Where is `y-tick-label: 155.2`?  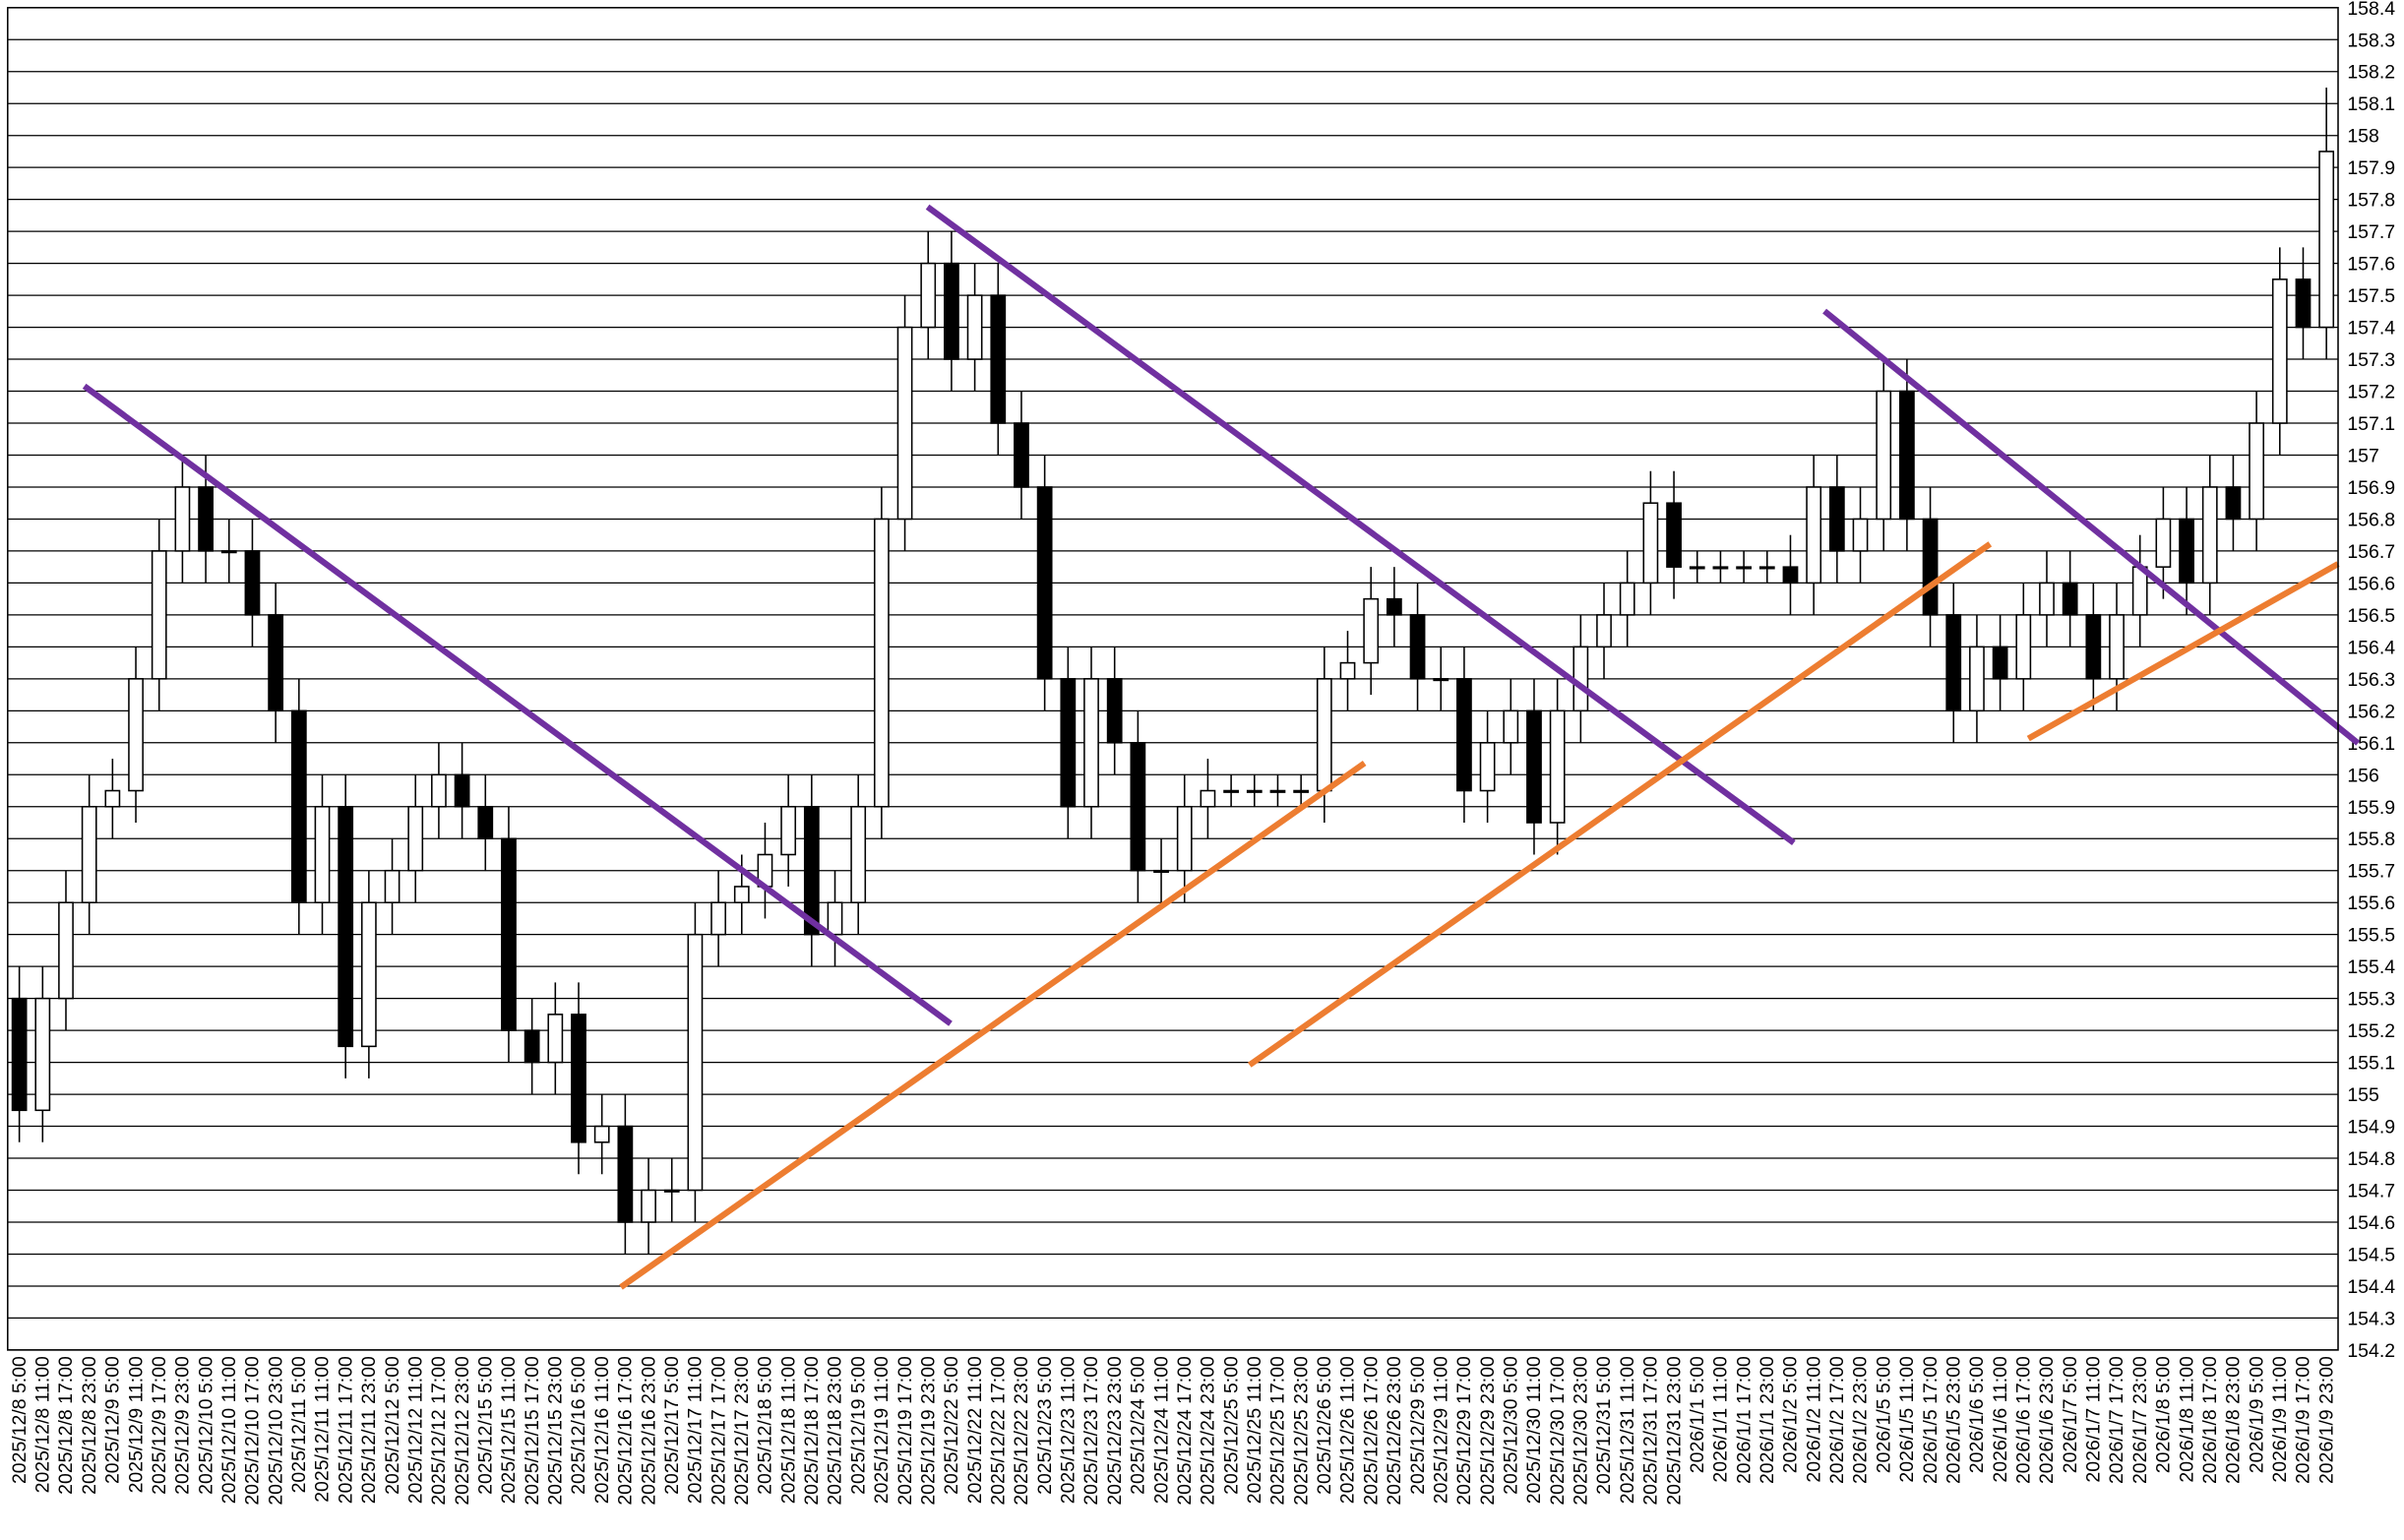
y-tick-label: 155.2 is located at coordinates (2371, 1031).